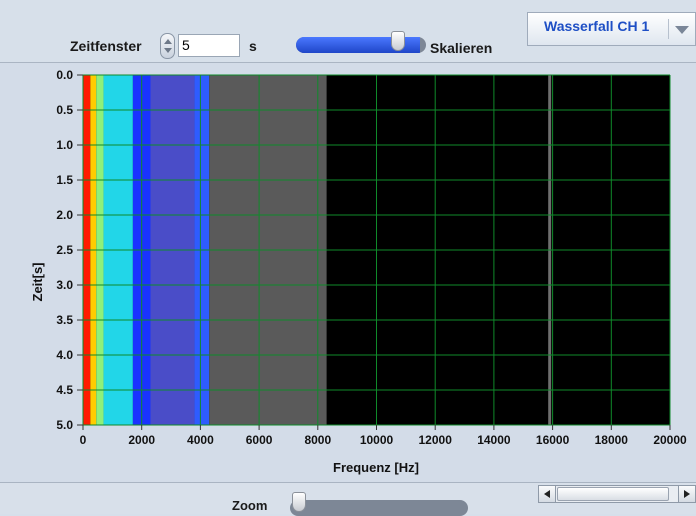 This screenshot has width=696, height=516. What do you see at coordinates (553, 440) in the screenshot?
I see `x-tick-label-8: 16000` at bounding box center [553, 440].